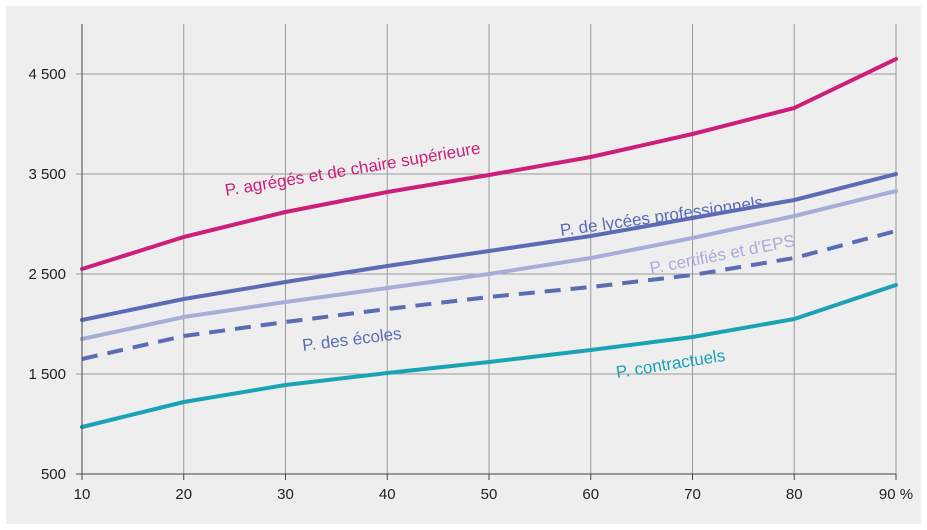 The width and height of the screenshot is (927, 530). I want to click on x-tick-label: 50, so click(489, 494).